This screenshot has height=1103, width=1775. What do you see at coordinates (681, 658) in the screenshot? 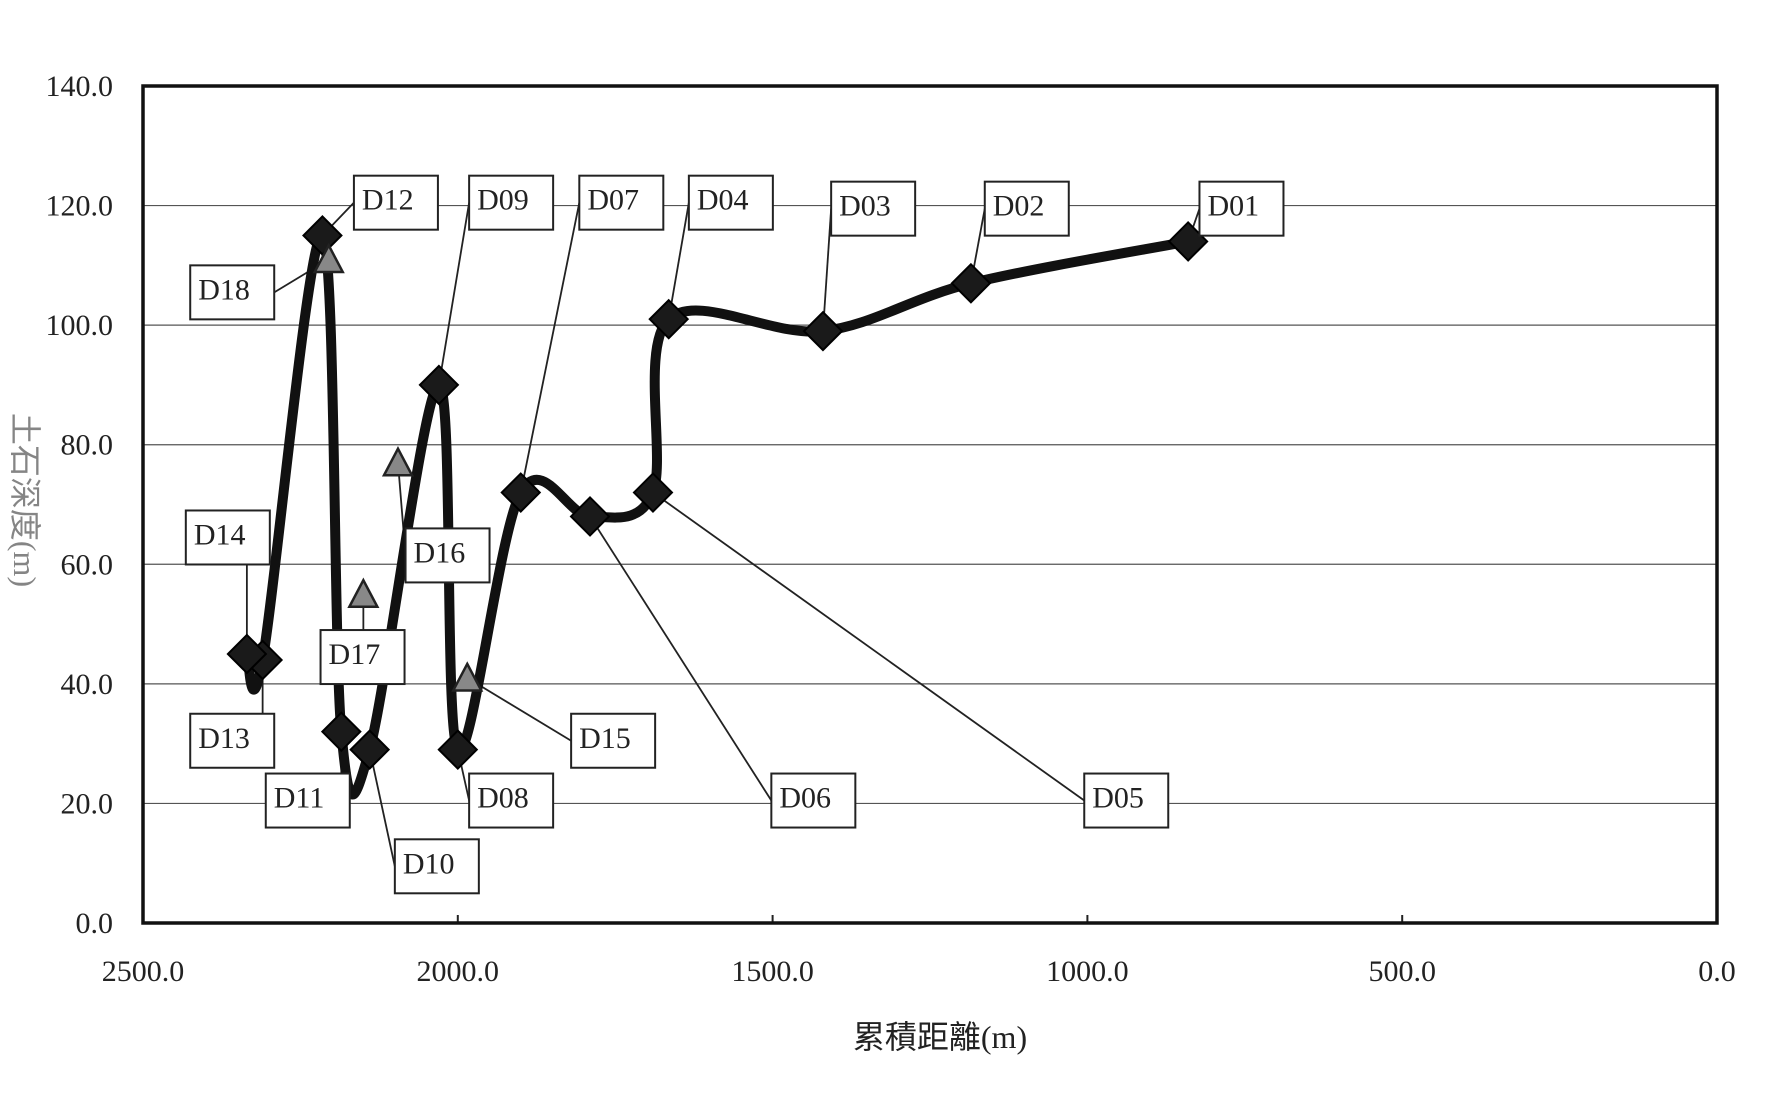
I see `leader-d06` at bounding box center [681, 658].